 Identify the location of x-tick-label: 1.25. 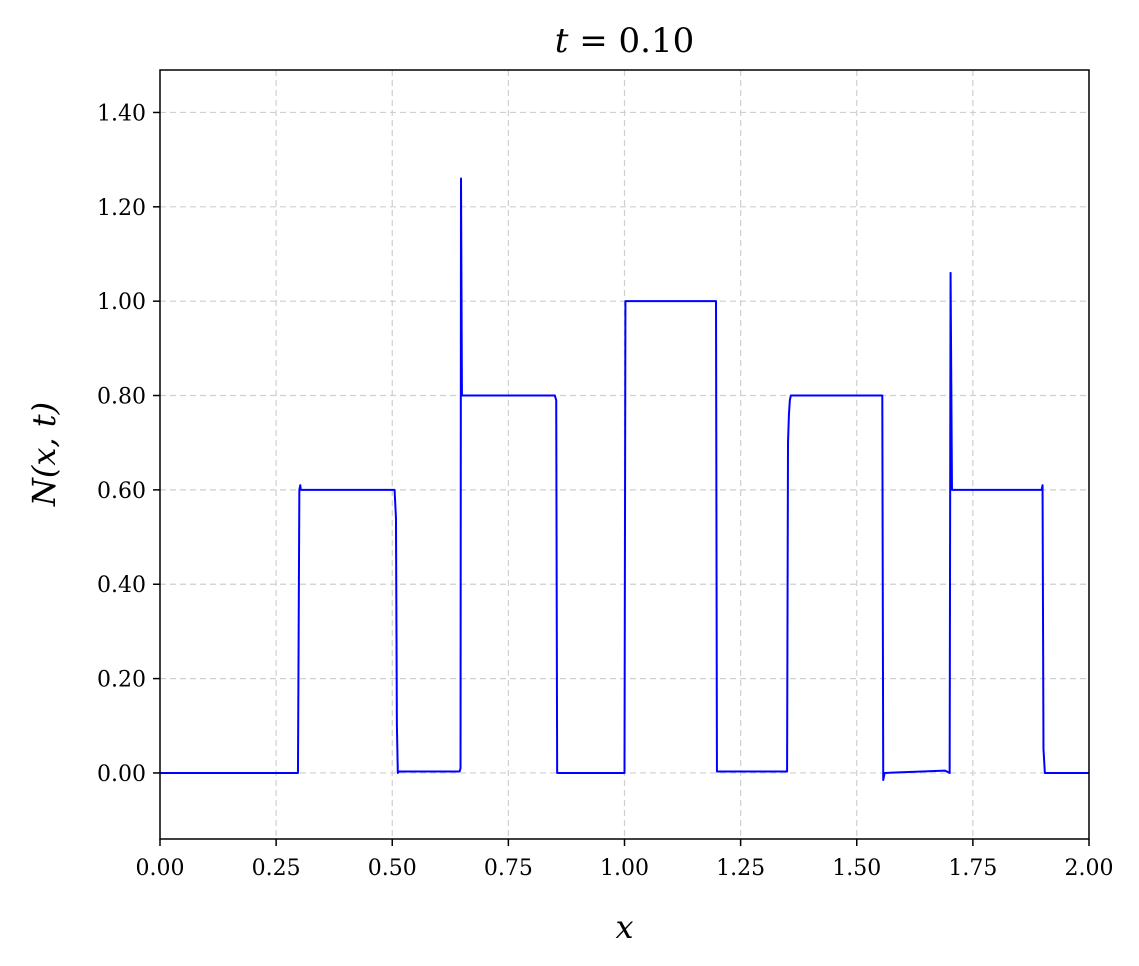
(740, 868).